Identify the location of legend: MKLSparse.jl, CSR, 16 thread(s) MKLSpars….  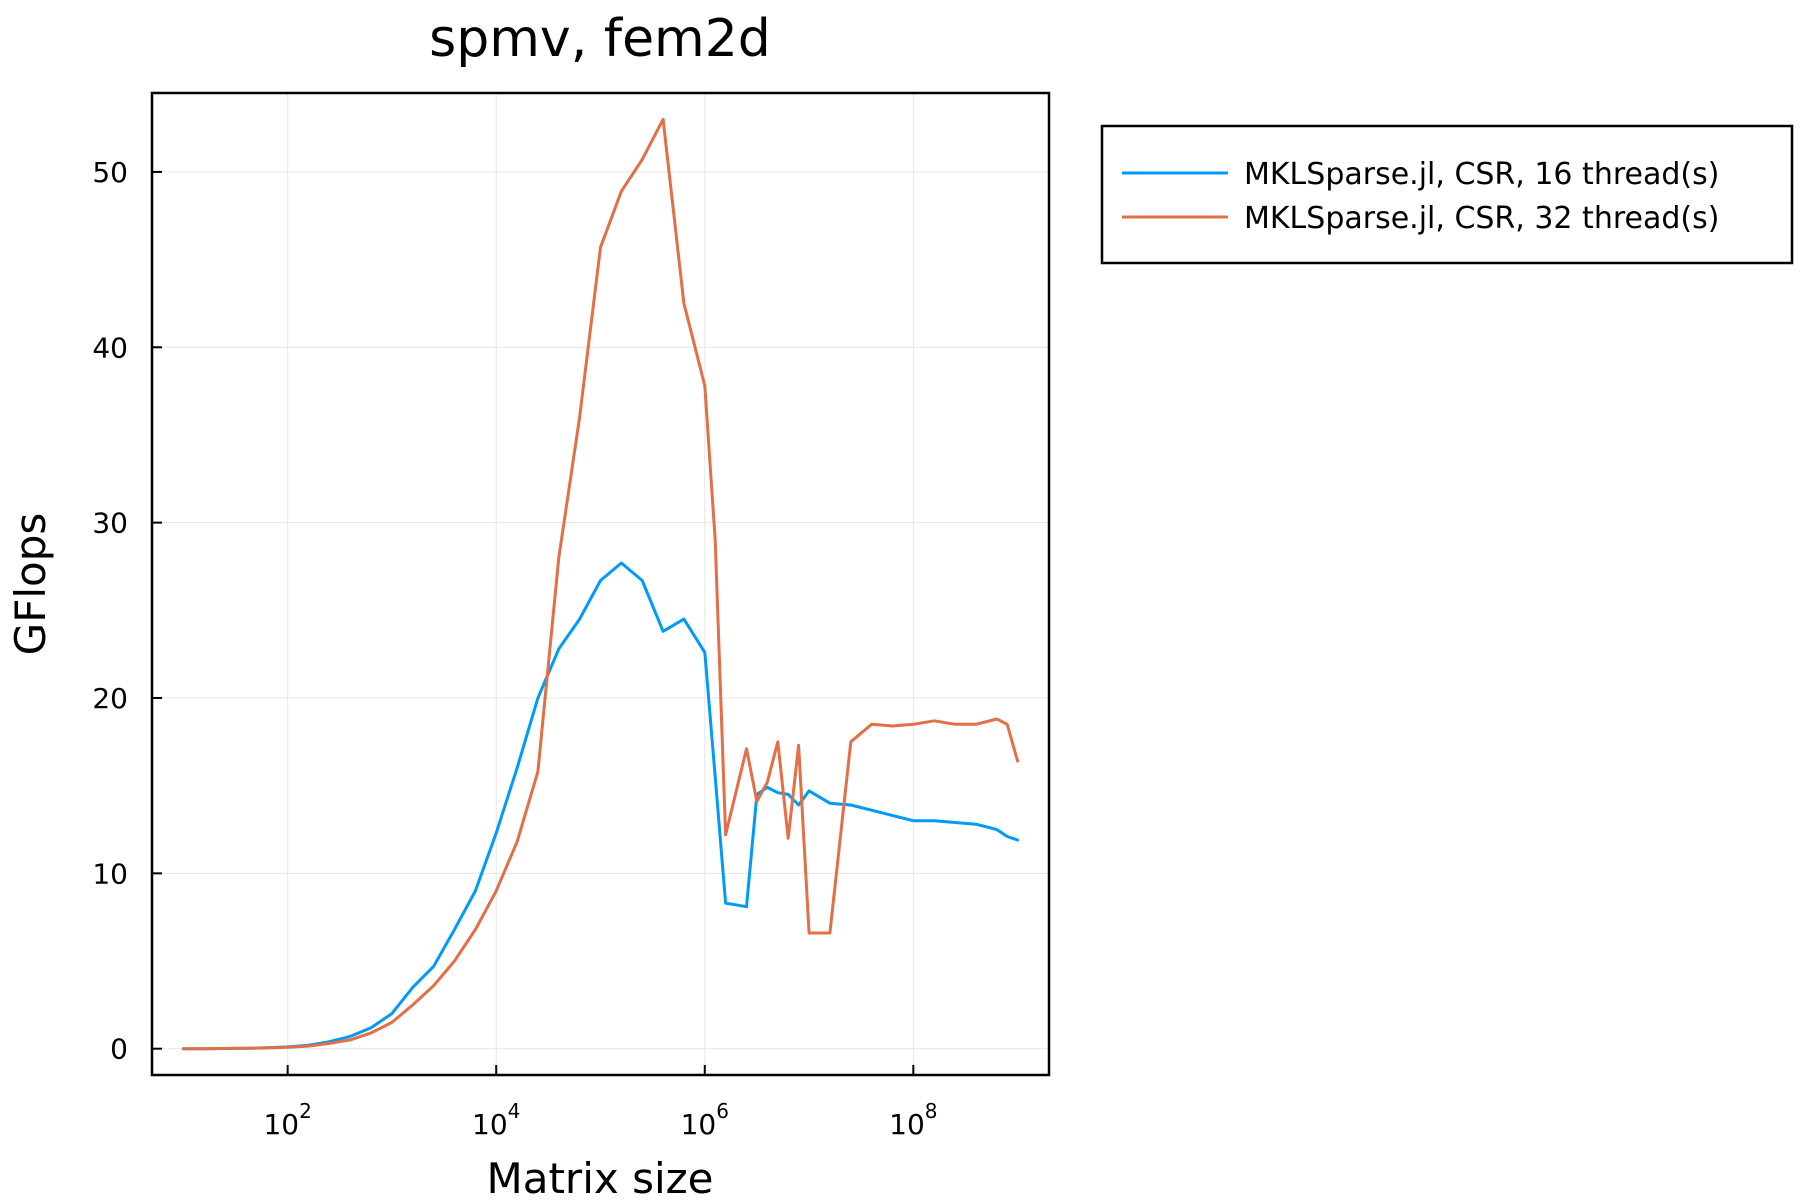
(1447, 194).